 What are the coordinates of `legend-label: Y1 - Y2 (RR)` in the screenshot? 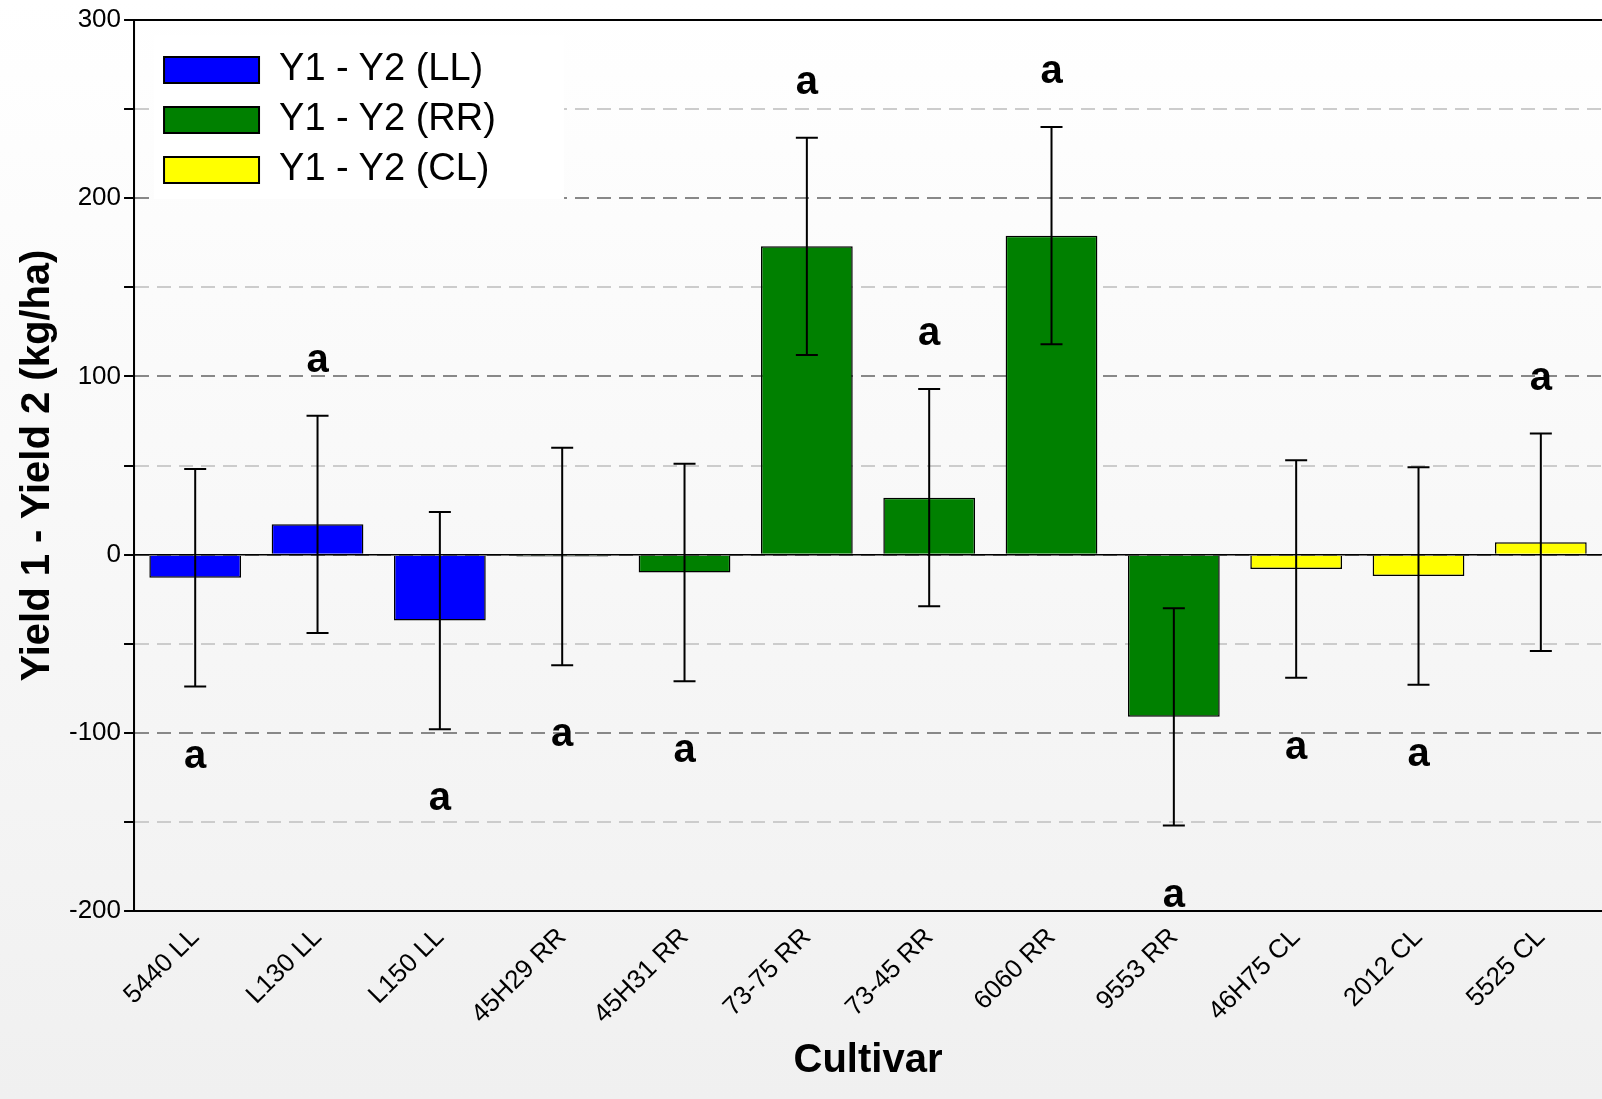 It's located at (387, 117).